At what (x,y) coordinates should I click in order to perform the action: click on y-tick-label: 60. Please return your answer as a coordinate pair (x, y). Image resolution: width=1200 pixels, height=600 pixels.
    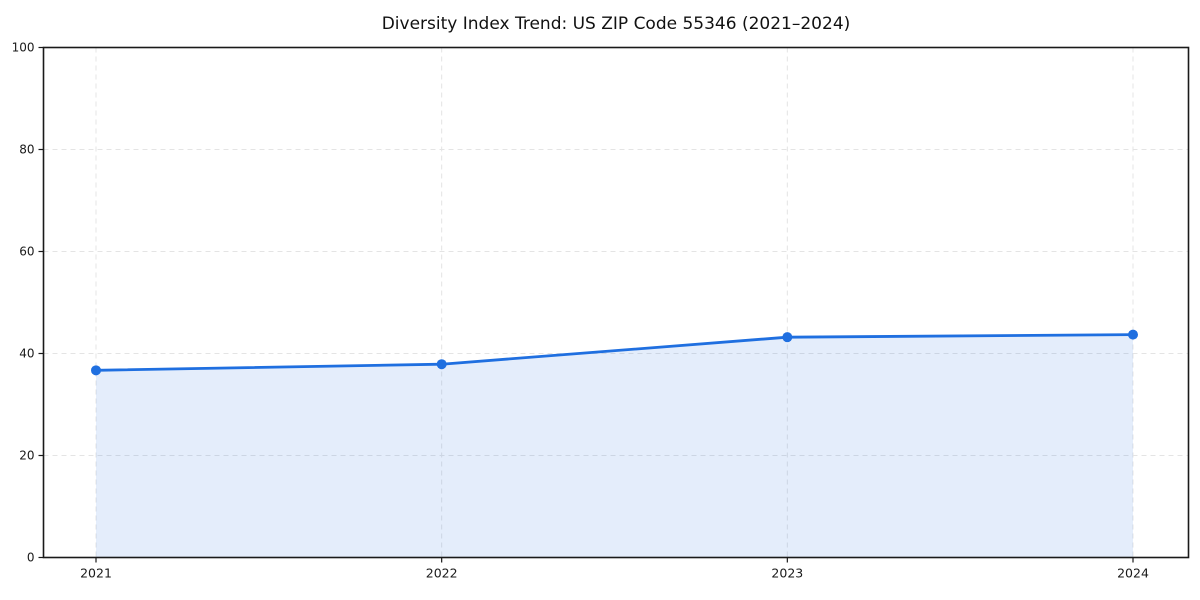
    Looking at the image, I should click on (26, 252).